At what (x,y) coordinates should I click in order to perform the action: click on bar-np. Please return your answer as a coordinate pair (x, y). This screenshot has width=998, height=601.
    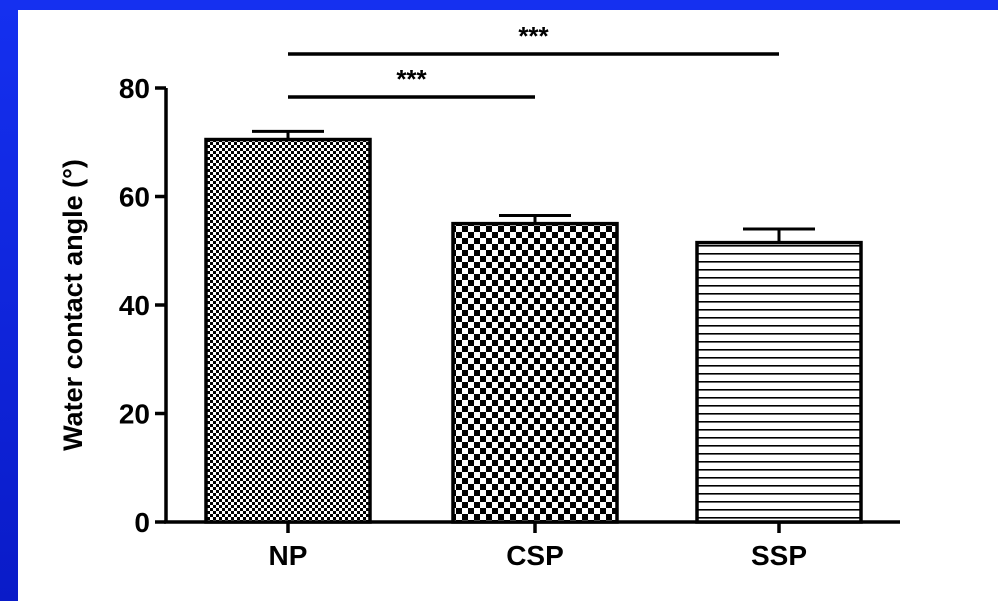
    Looking at the image, I should click on (288, 330).